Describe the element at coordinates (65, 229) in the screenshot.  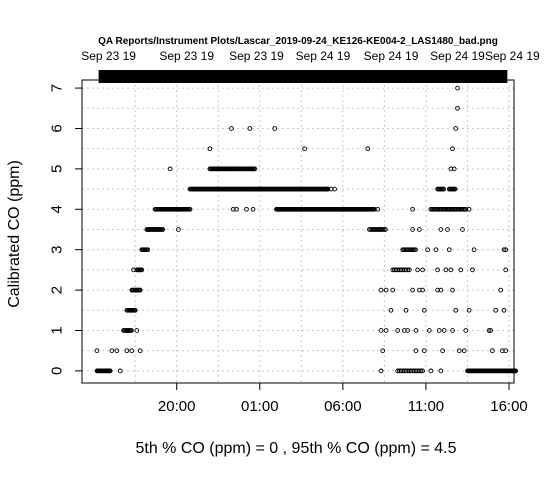
I see `y-axis: 0 1 2 3 4 5 6 7` at that location.